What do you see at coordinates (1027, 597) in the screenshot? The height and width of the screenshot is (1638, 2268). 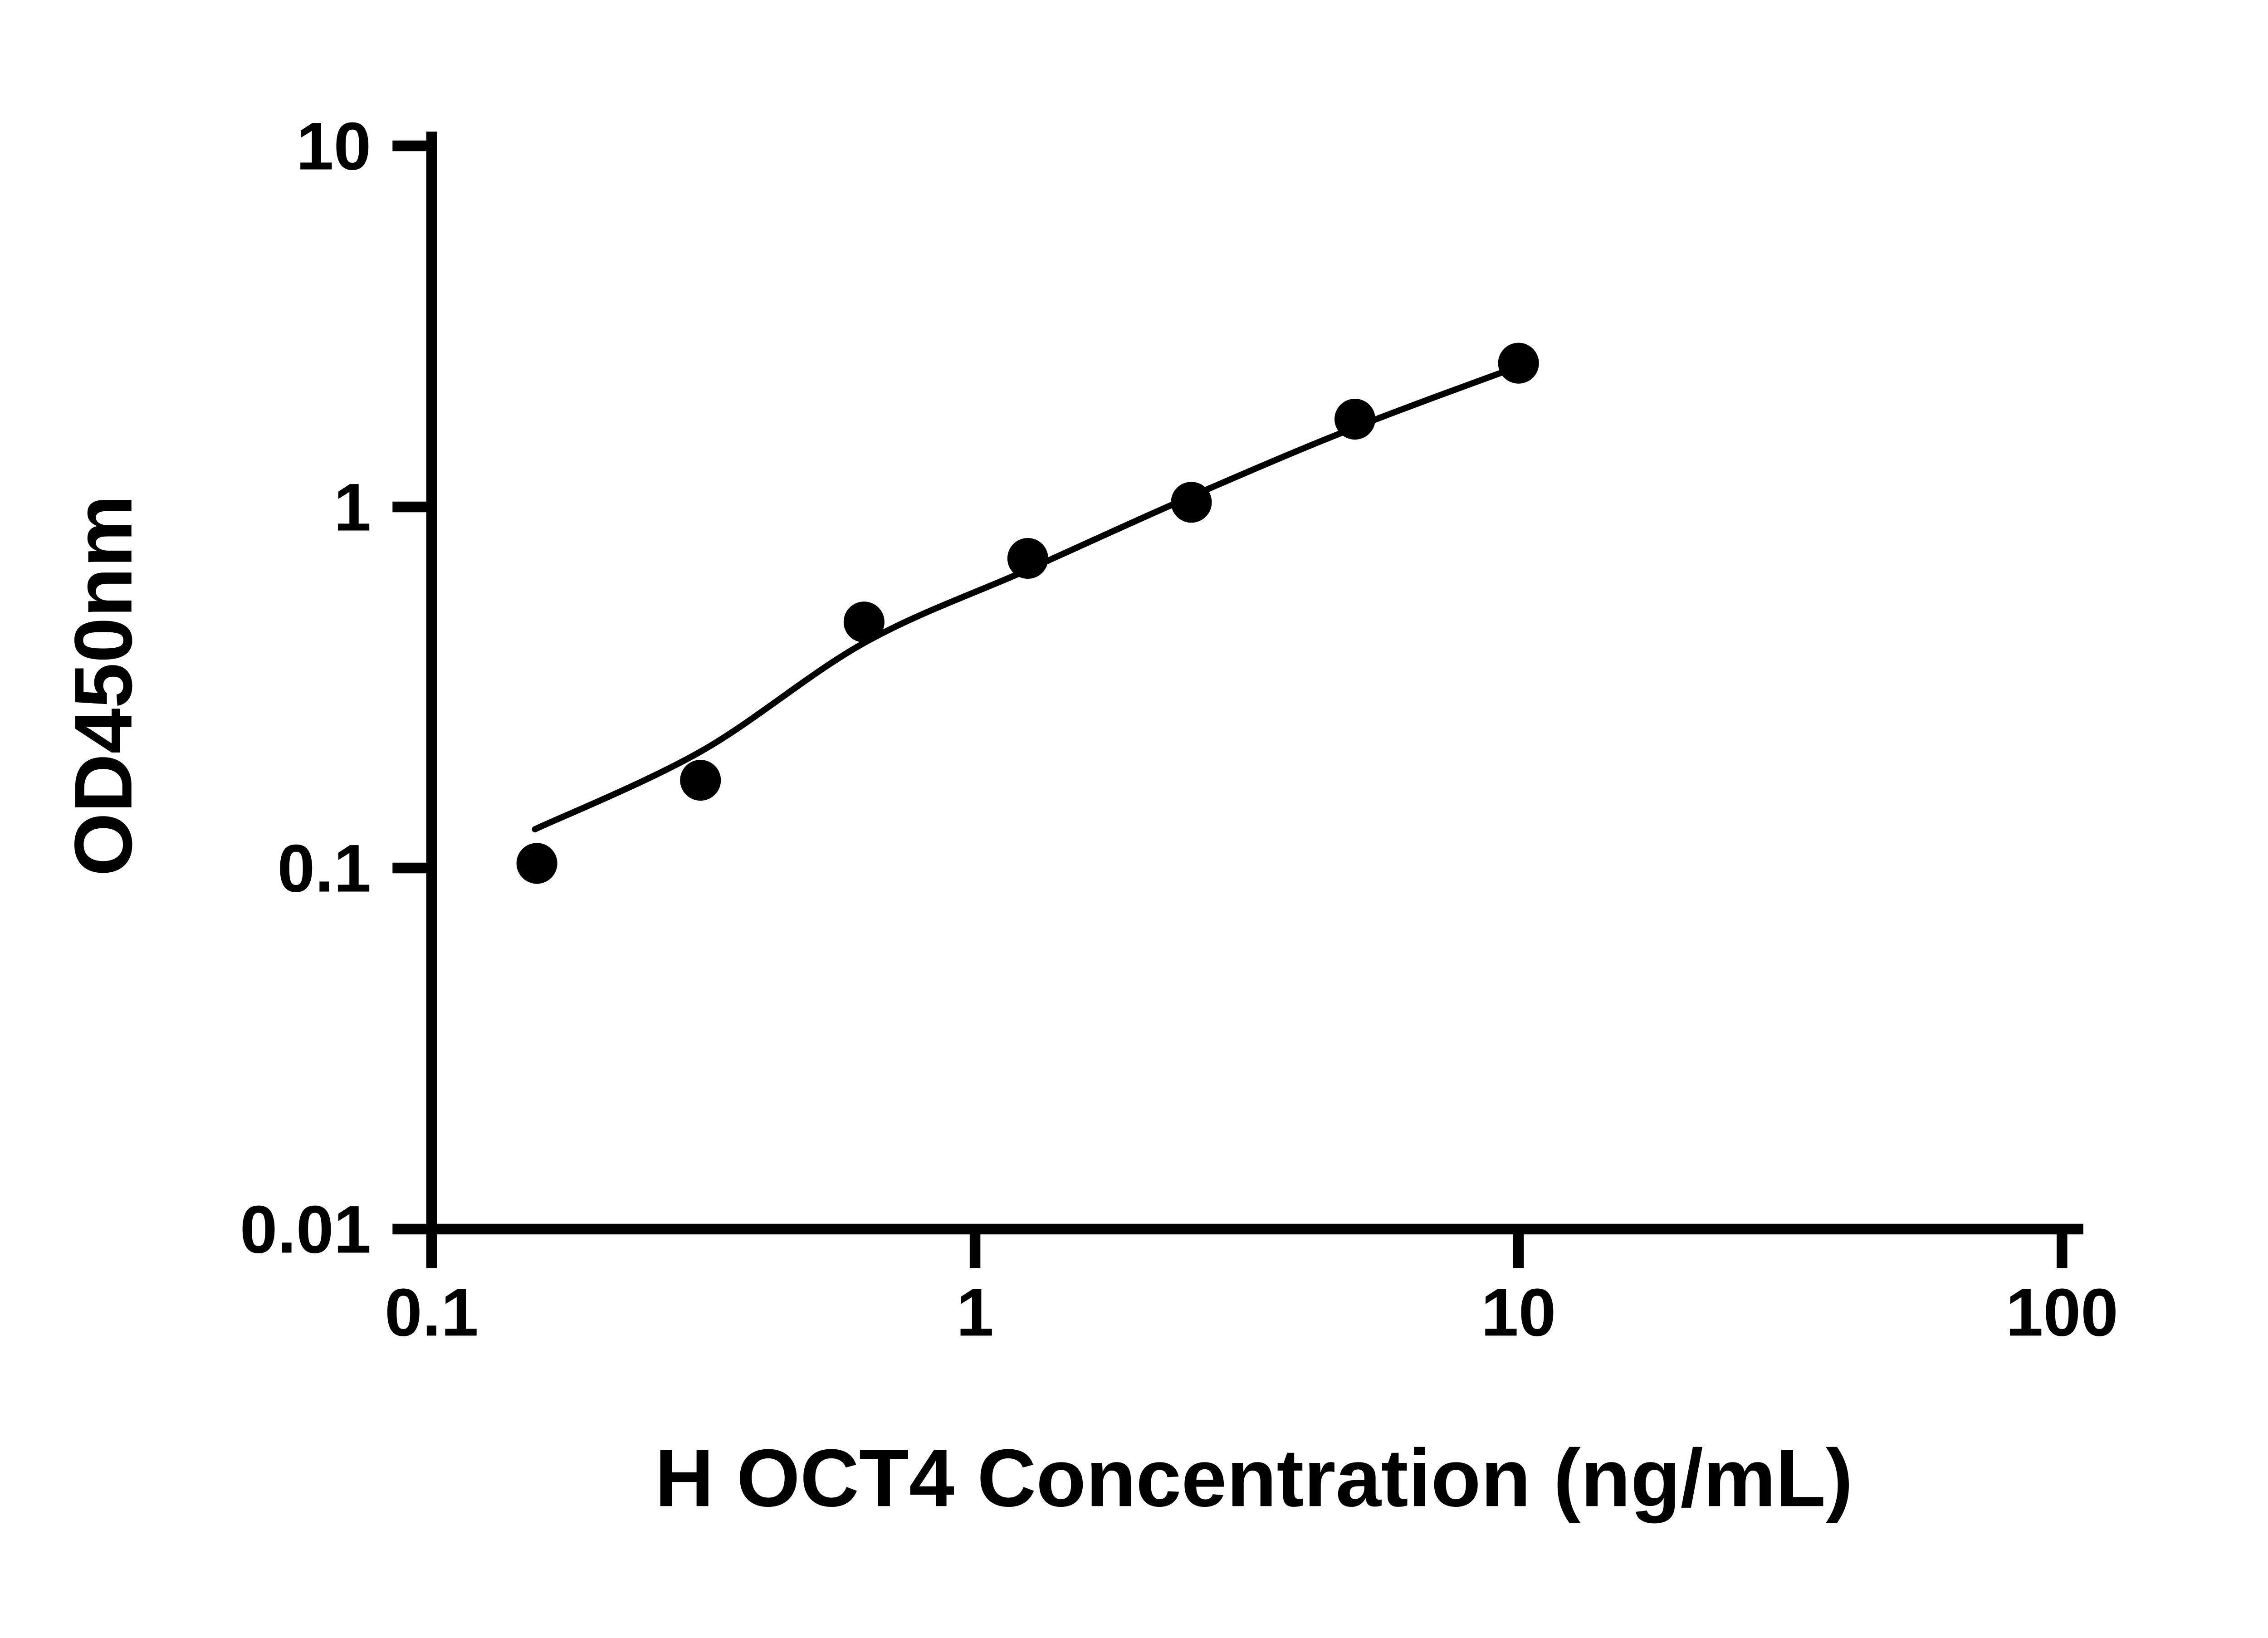 I see `fit-curve` at bounding box center [1027, 597].